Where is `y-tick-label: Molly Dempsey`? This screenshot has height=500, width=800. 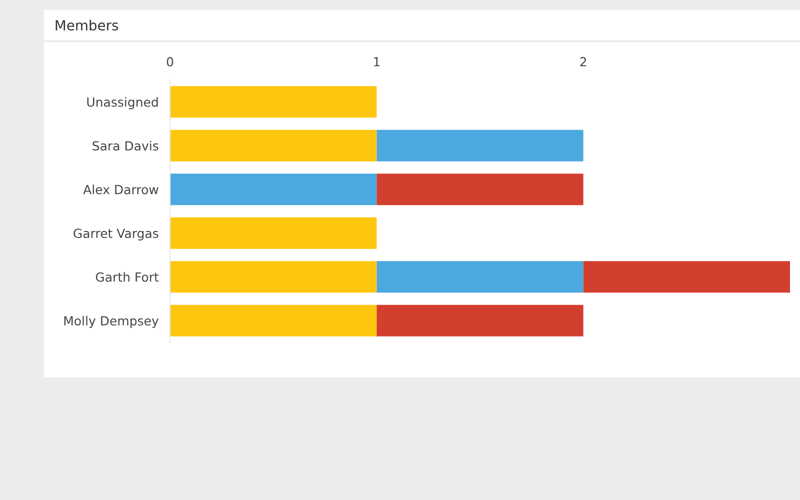
y-tick-label: Molly Dempsey is located at coordinates (111, 322).